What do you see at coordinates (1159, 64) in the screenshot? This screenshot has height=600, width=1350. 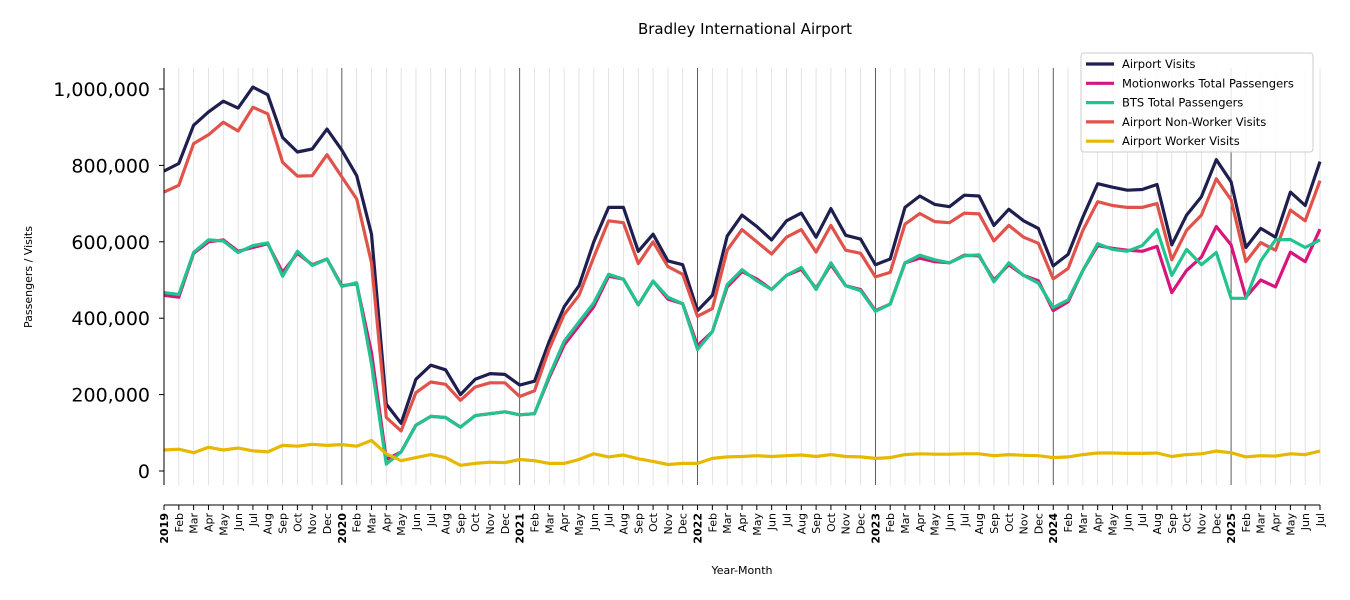 I see `legend-label: Airport Visits` at bounding box center [1159, 64].